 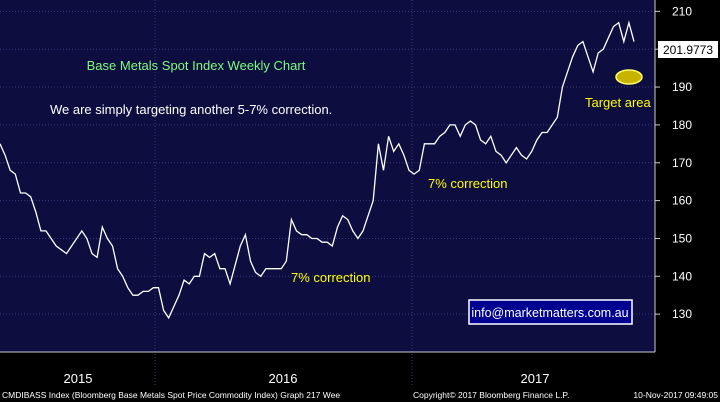 What do you see at coordinates (682, 87) in the screenshot?
I see `y-tick-label: 190` at bounding box center [682, 87].